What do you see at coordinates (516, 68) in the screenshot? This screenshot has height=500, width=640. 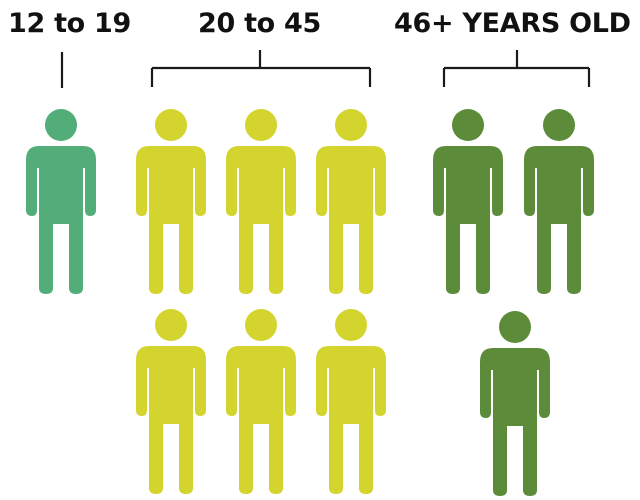 I see `bracket-46-plus` at bounding box center [516, 68].